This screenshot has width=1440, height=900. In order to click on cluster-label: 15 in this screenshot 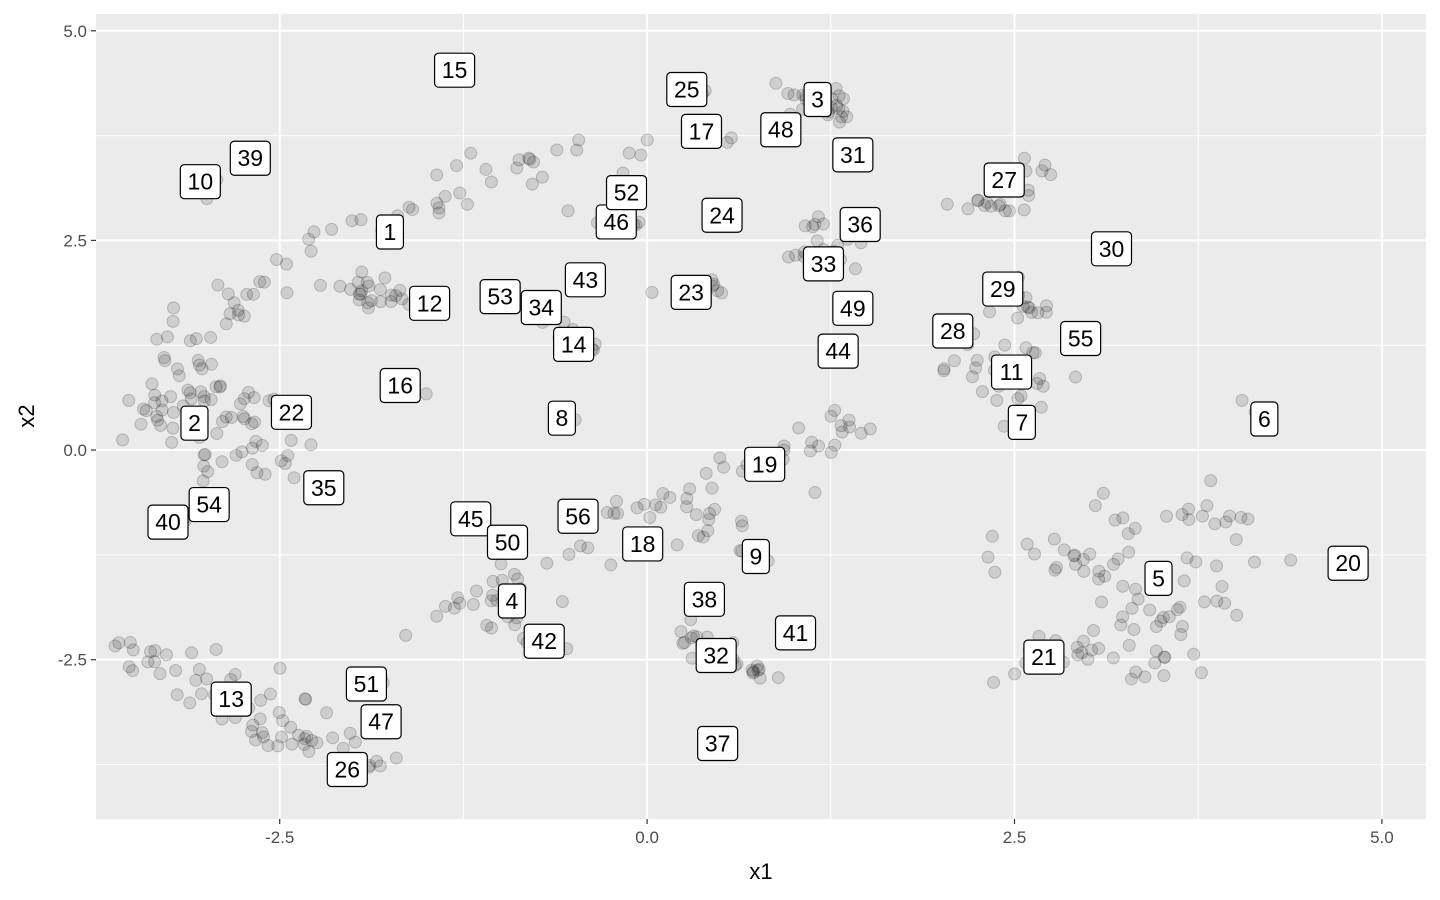, I will do `click(454, 70)`.